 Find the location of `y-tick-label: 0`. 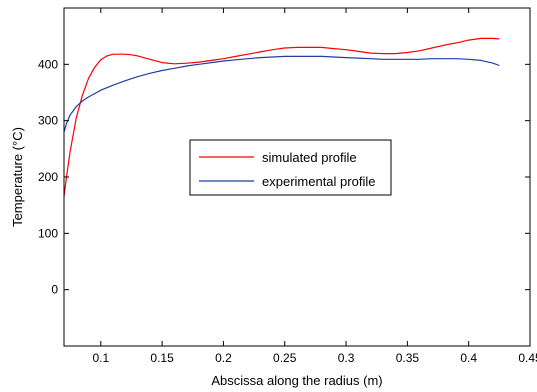

y-tick-label: 0 is located at coordinates (54, 290).